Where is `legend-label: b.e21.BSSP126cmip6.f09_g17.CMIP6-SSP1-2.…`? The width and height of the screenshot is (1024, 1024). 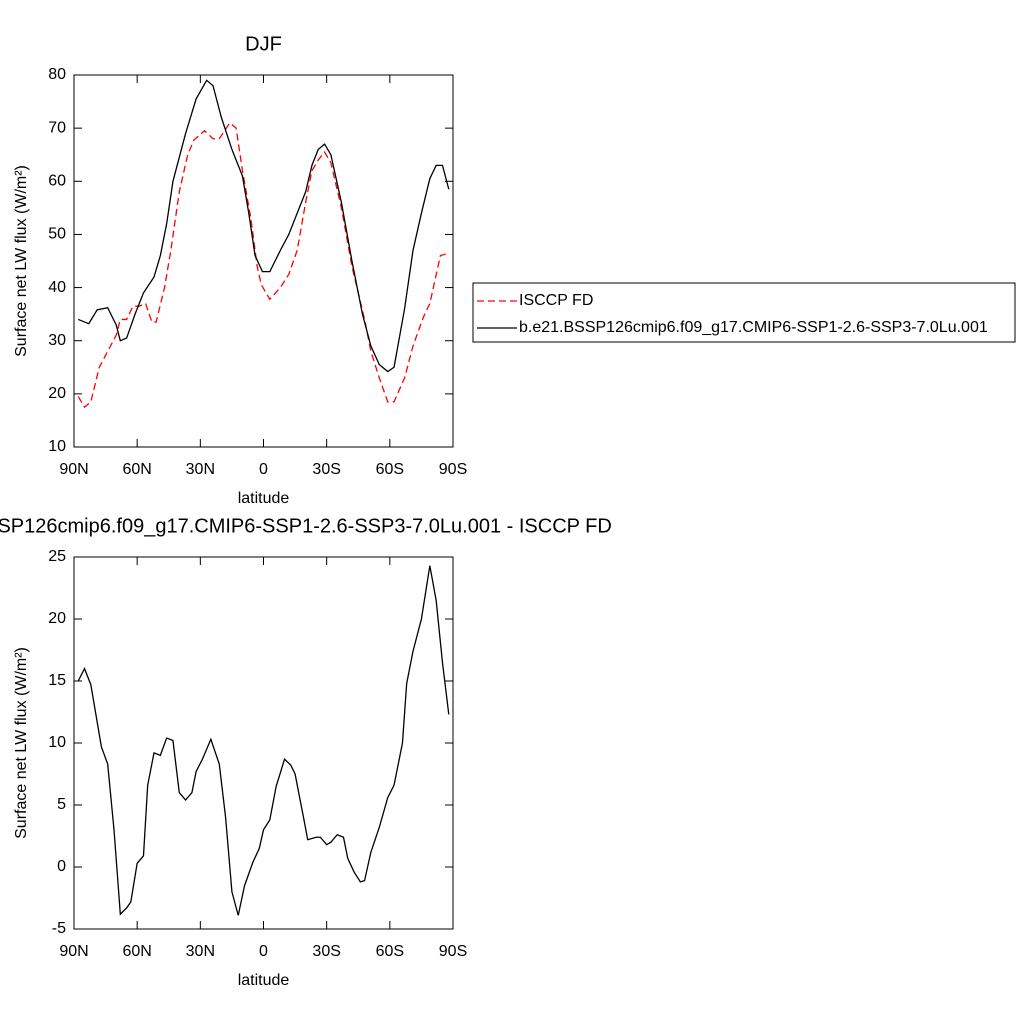
legend-label: b.e21.BSSP126cmip6.f09_g17.CMIP6-SSP1-2.… is located at coordinates (753, 327).